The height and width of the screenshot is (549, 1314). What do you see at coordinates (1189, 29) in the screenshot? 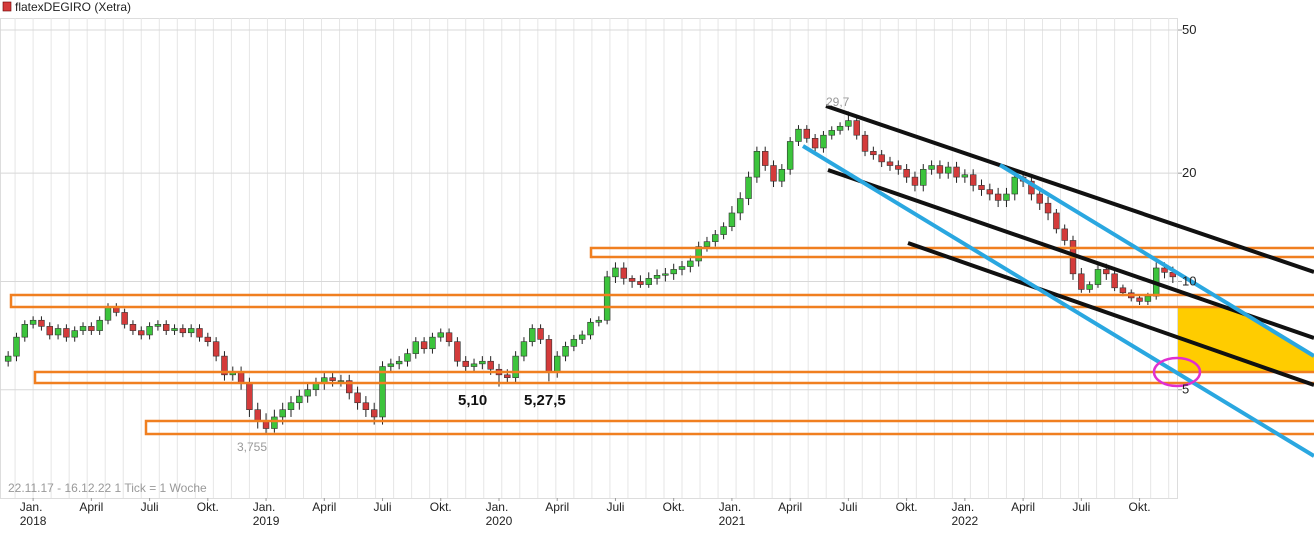
I see `y-tick-label: 50` at bounding box center [1189, 29].